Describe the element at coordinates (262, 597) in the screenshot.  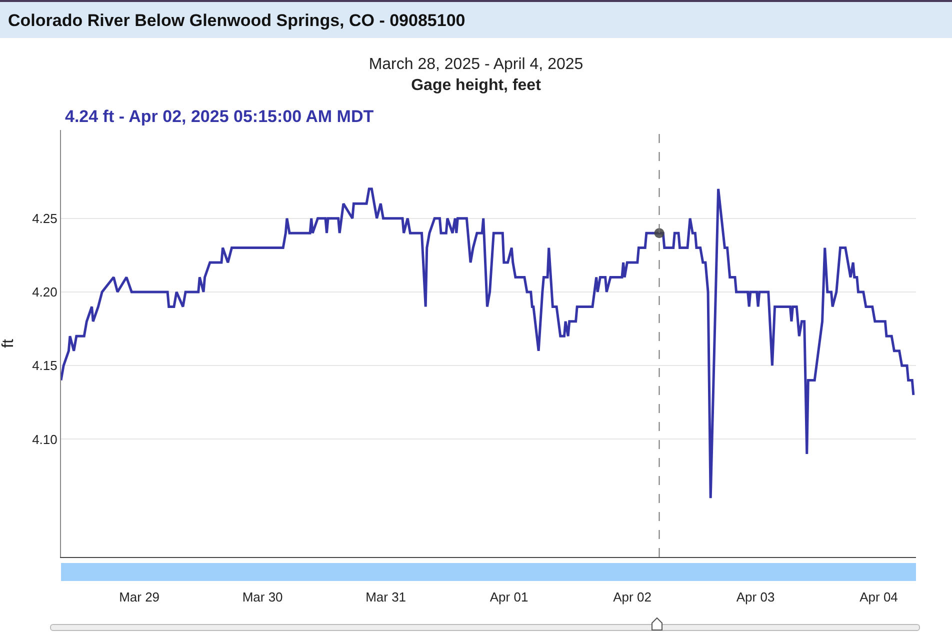
I see `x-tick-label: Mar 30` at that location.